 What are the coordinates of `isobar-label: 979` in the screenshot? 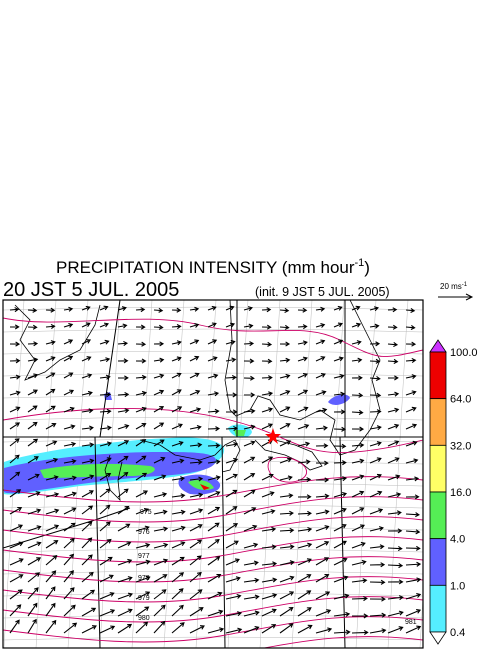 It's located at (144, 598).